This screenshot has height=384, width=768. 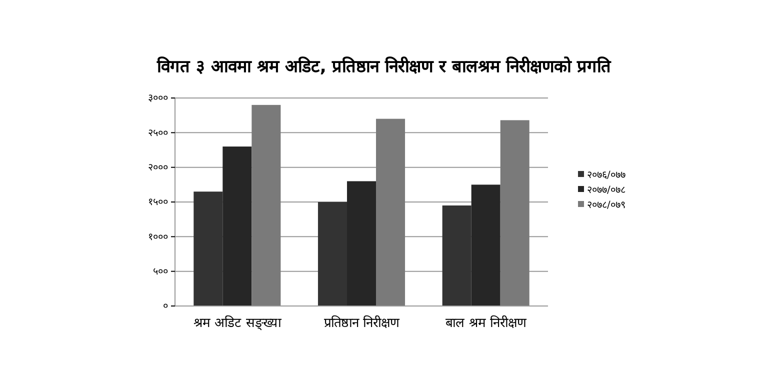 What do you see at coordinates (486, 323) in the screenshot?
I see `x-tick-label: बाल श्रम निरीक्षण` at bounding box center [486, 323].